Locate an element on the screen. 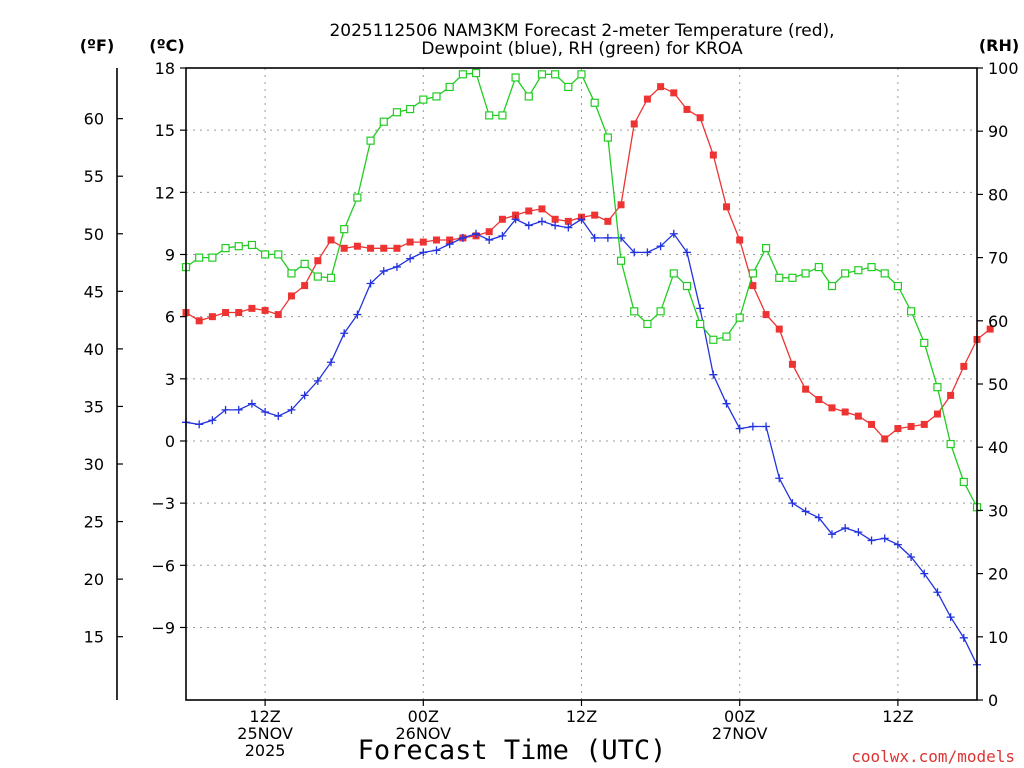  fahrenheit-tick-label-6: 30 is located at coordinates (94, 464).